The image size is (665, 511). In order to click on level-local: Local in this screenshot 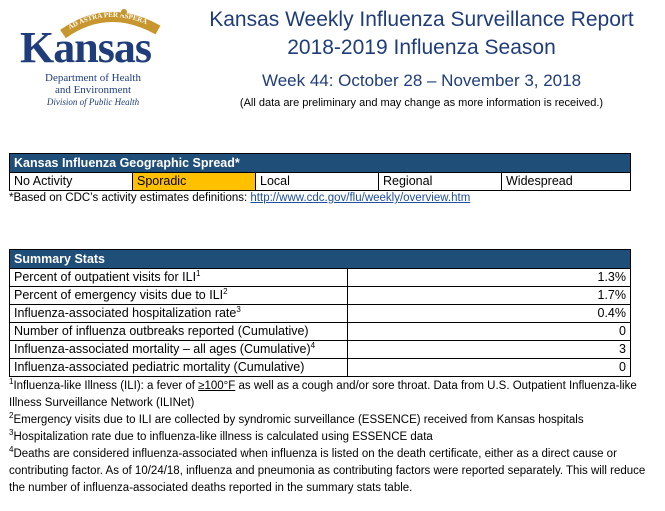, I will do `click(317, 181)`.